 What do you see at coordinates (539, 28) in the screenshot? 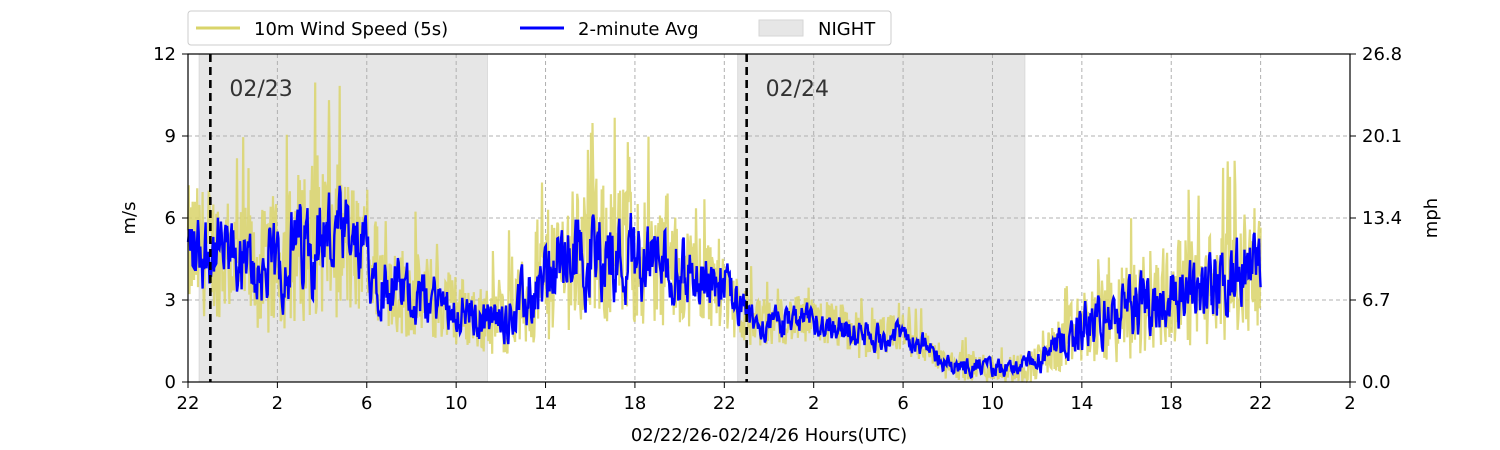
I see `legend: 10m Wind Speed (5s) 2-minute Avg NIGHT` at bounding box center [539, 28].